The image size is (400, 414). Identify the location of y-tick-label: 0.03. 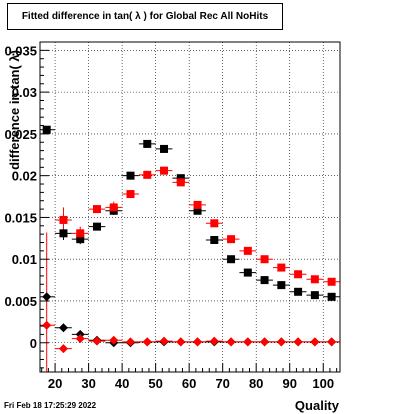
(24, 92).